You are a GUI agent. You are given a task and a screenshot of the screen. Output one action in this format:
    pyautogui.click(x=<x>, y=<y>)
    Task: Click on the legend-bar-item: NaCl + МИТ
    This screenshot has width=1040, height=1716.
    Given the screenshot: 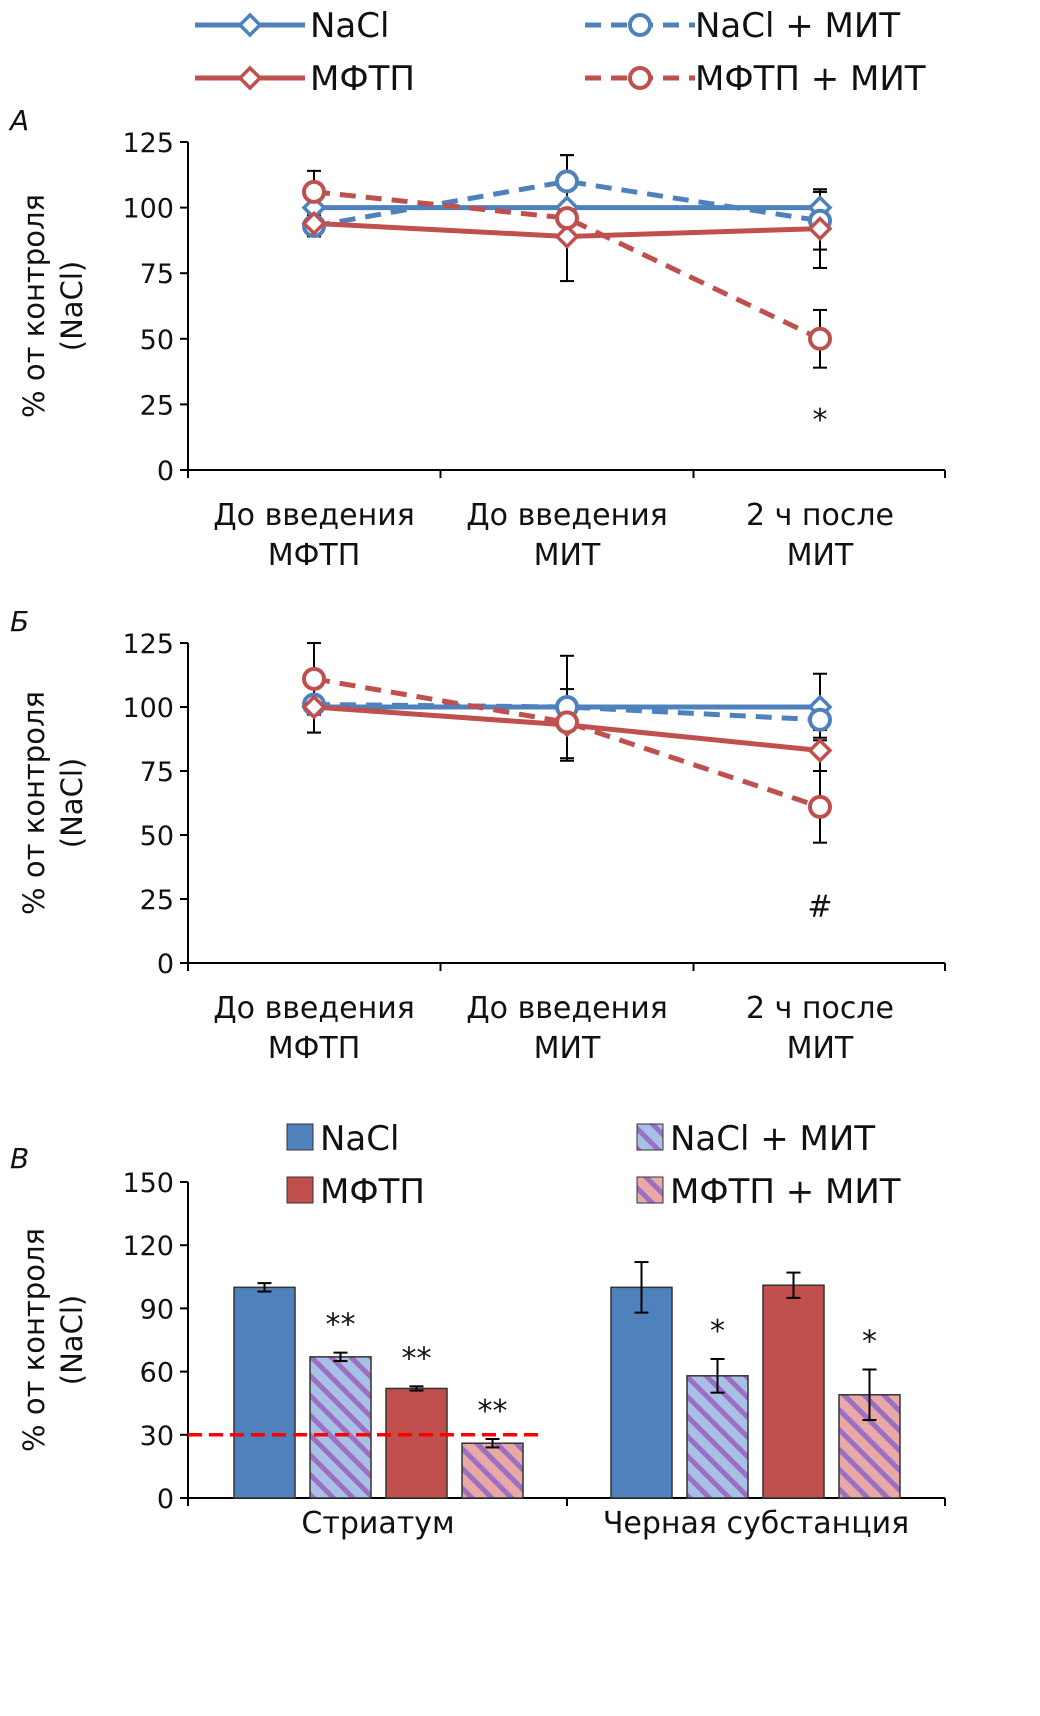 What is the action you would take?
    pyautogui.click(x=755, y=1139)
    